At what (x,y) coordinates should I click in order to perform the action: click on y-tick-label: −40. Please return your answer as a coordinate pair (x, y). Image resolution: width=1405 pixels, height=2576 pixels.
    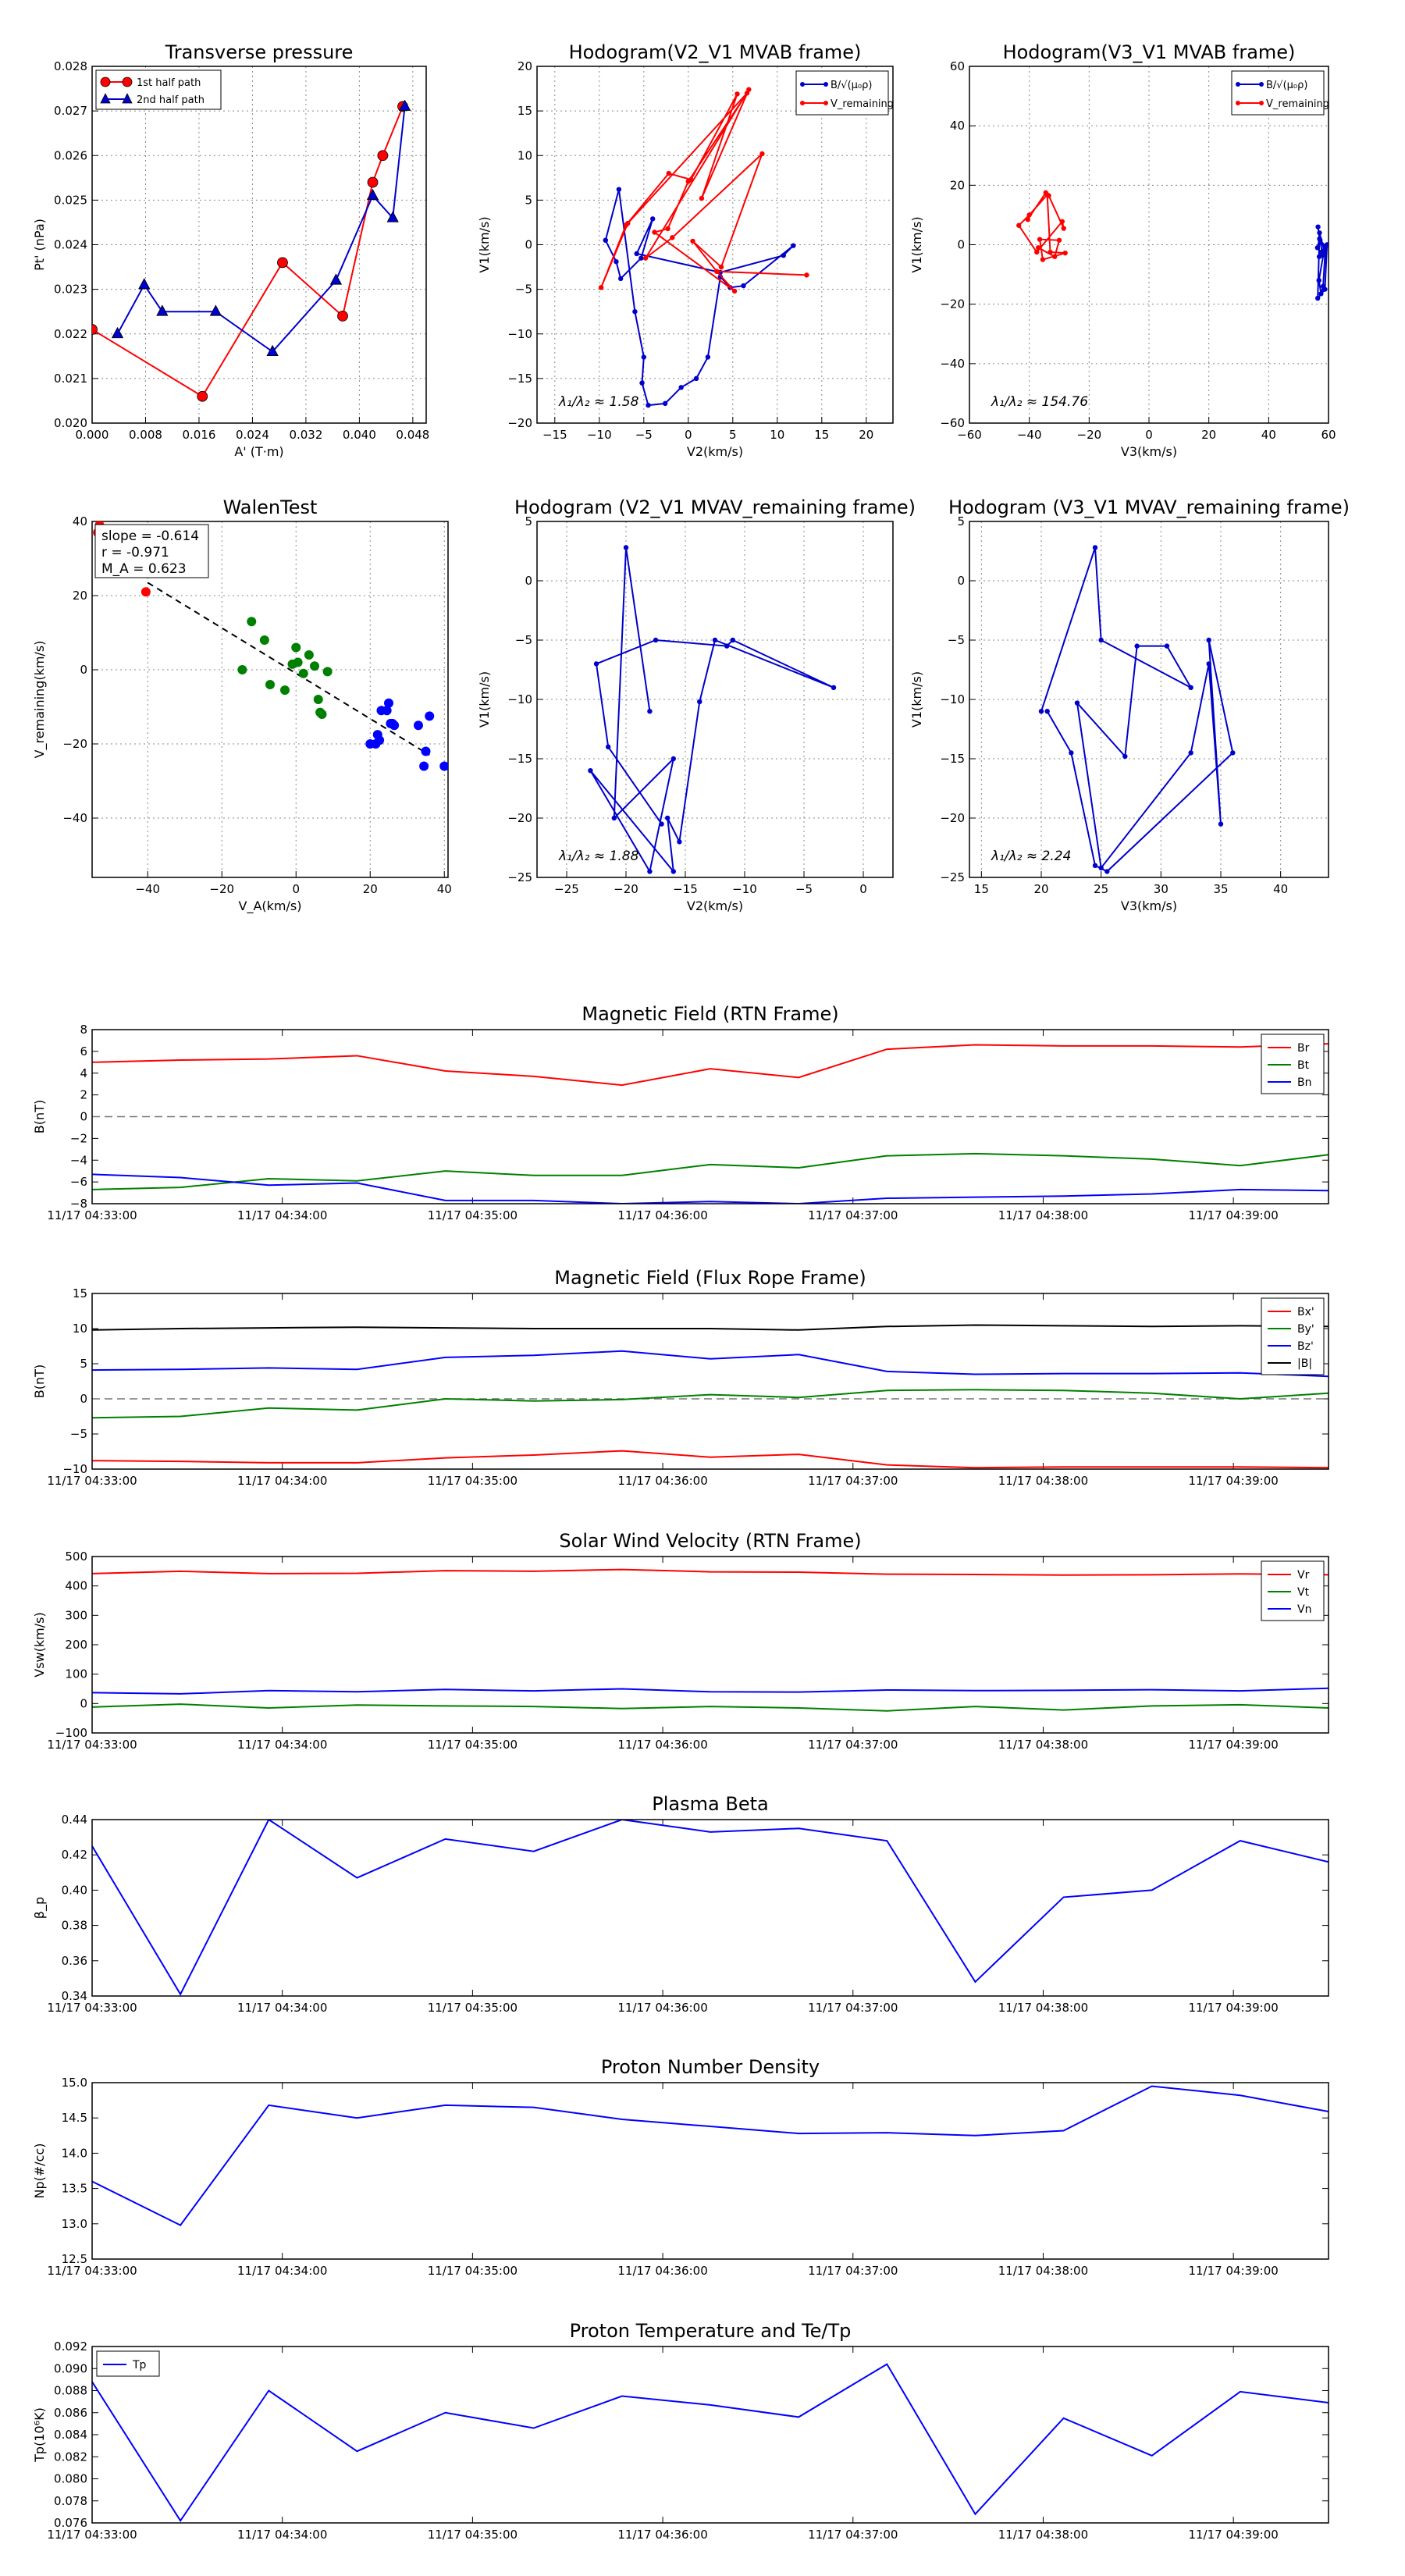
    Looking at the image, I should click on (953, 364).